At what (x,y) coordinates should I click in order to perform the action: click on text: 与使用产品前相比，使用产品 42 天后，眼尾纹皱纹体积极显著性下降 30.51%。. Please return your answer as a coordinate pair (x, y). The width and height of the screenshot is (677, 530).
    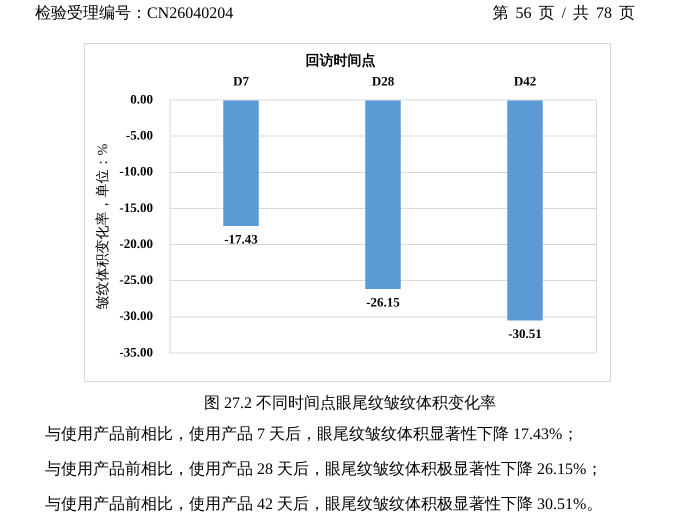
    Looking at the image, I should click on (323, 505).